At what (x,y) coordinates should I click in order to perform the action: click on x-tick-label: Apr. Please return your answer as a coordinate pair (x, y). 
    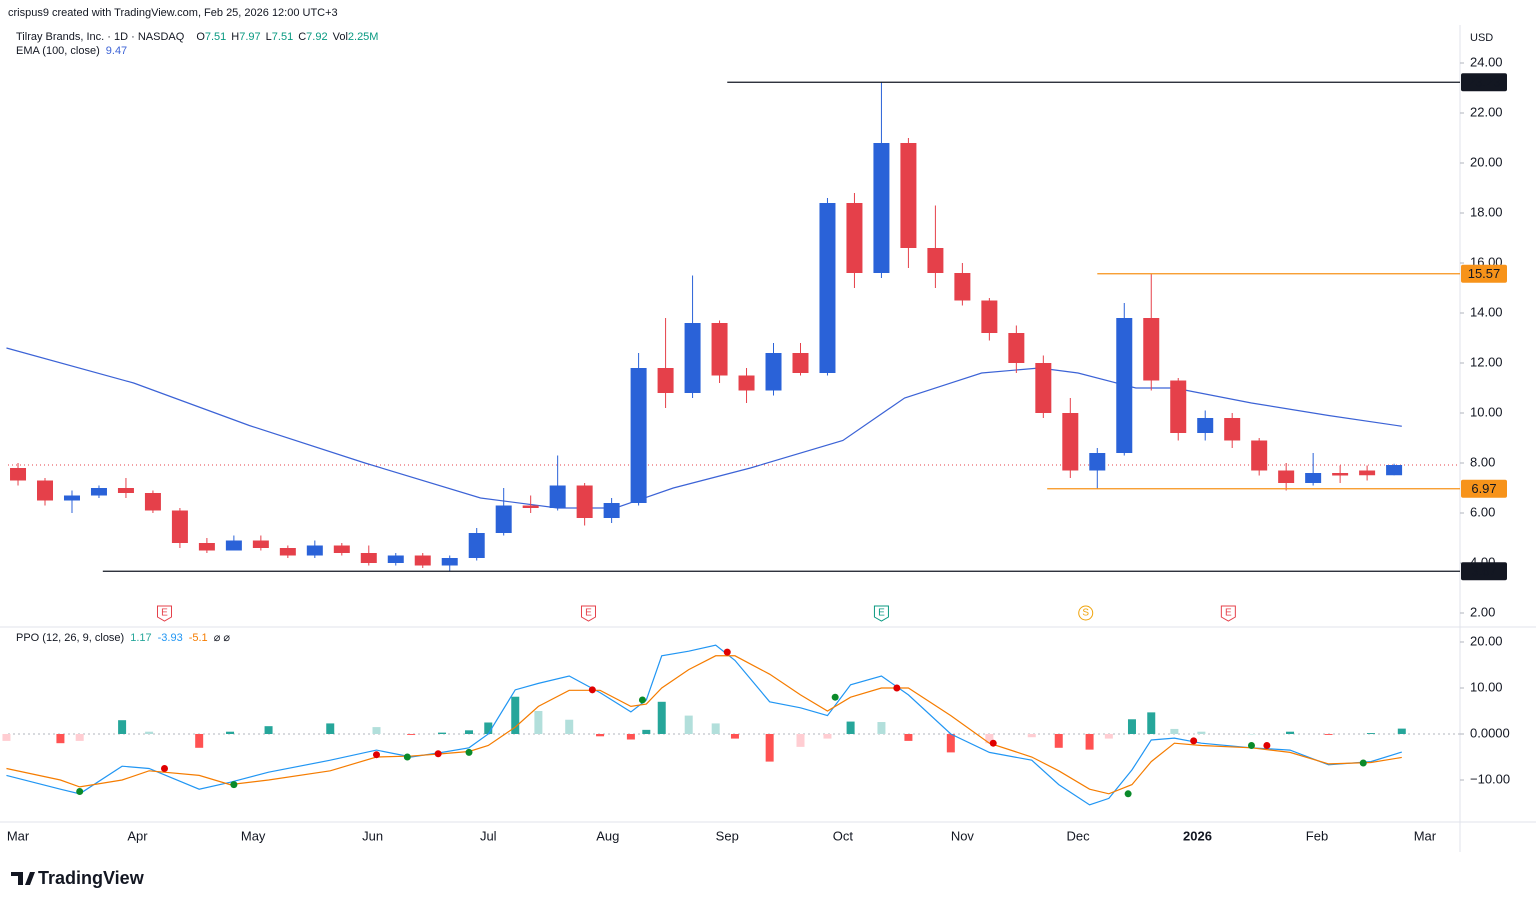
    Looking at the image, I should click on (137, 835).